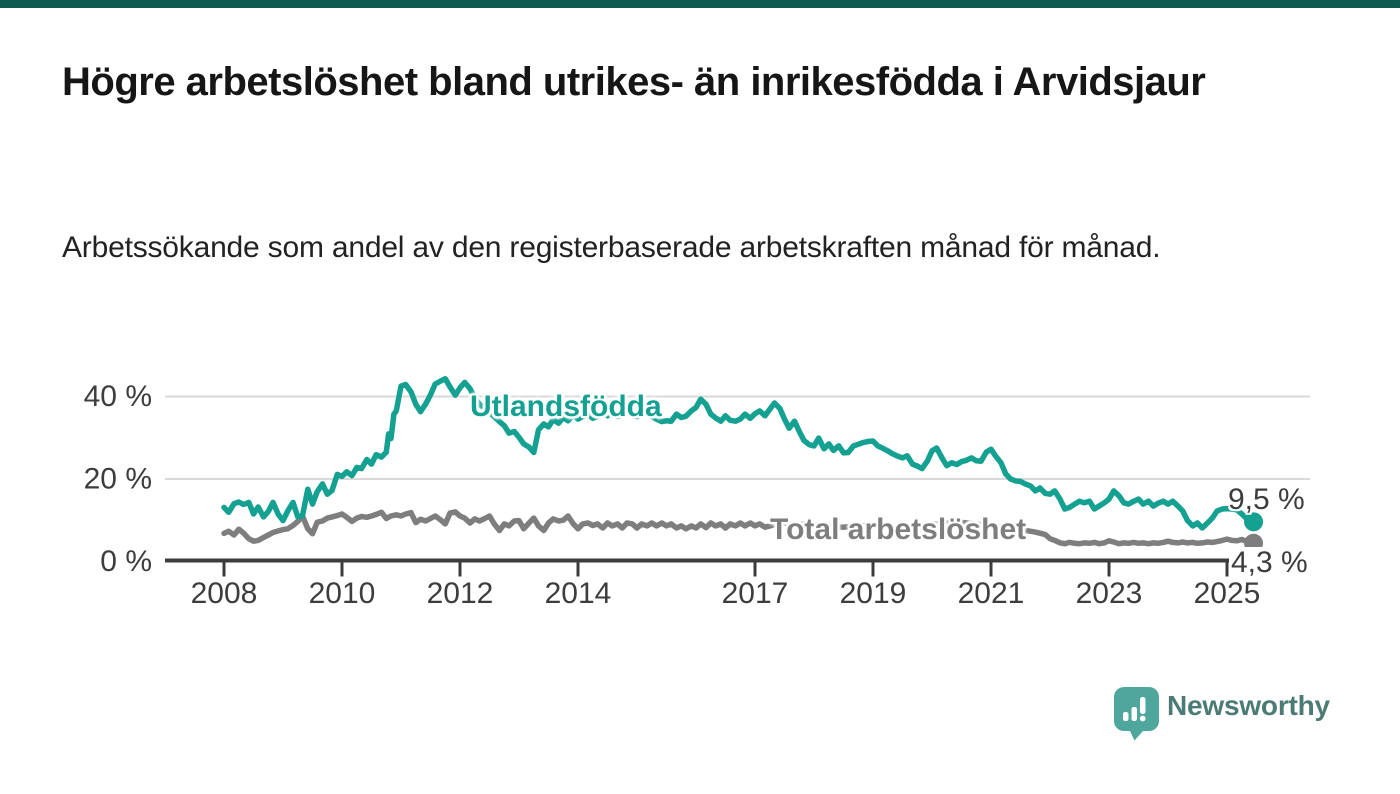  I want to click on y-tick-label-40: 40 %, so click(118, 396).